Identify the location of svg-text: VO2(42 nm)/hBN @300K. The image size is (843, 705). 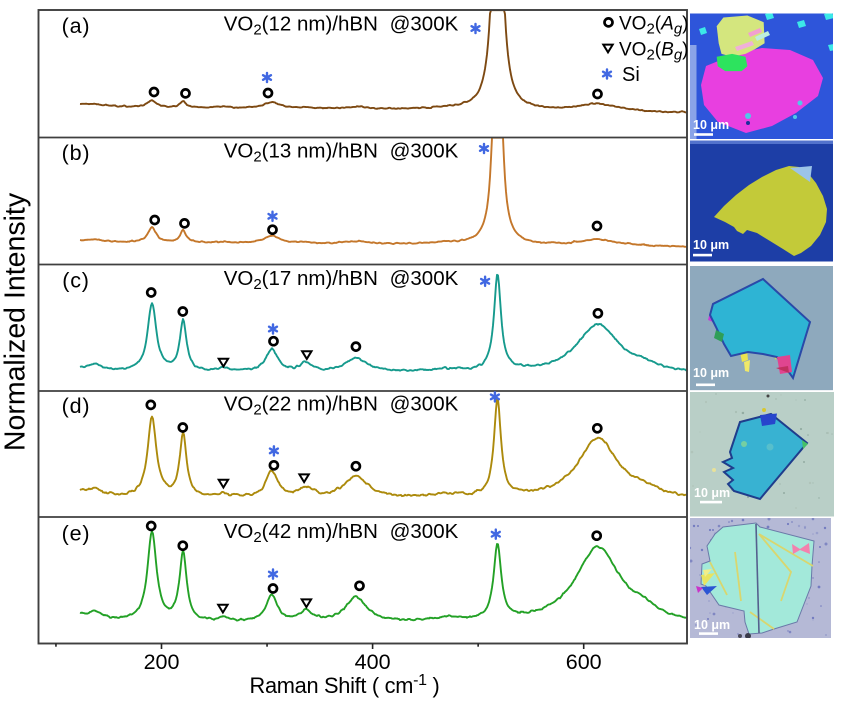
(341, 533).